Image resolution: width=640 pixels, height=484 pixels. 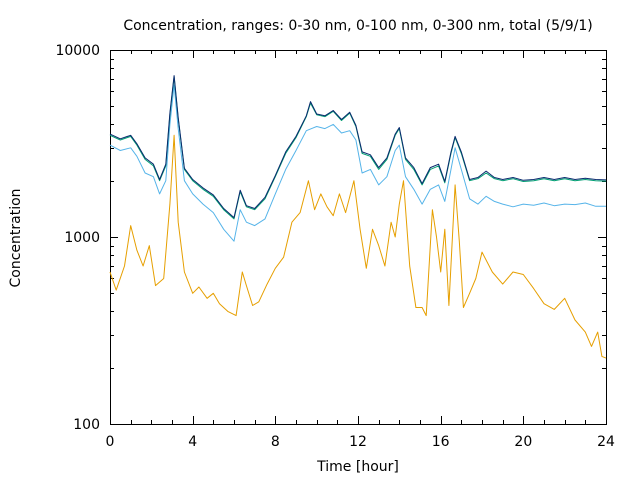 I want to click on x-tick-label: 4, so click(x=192, y=442).